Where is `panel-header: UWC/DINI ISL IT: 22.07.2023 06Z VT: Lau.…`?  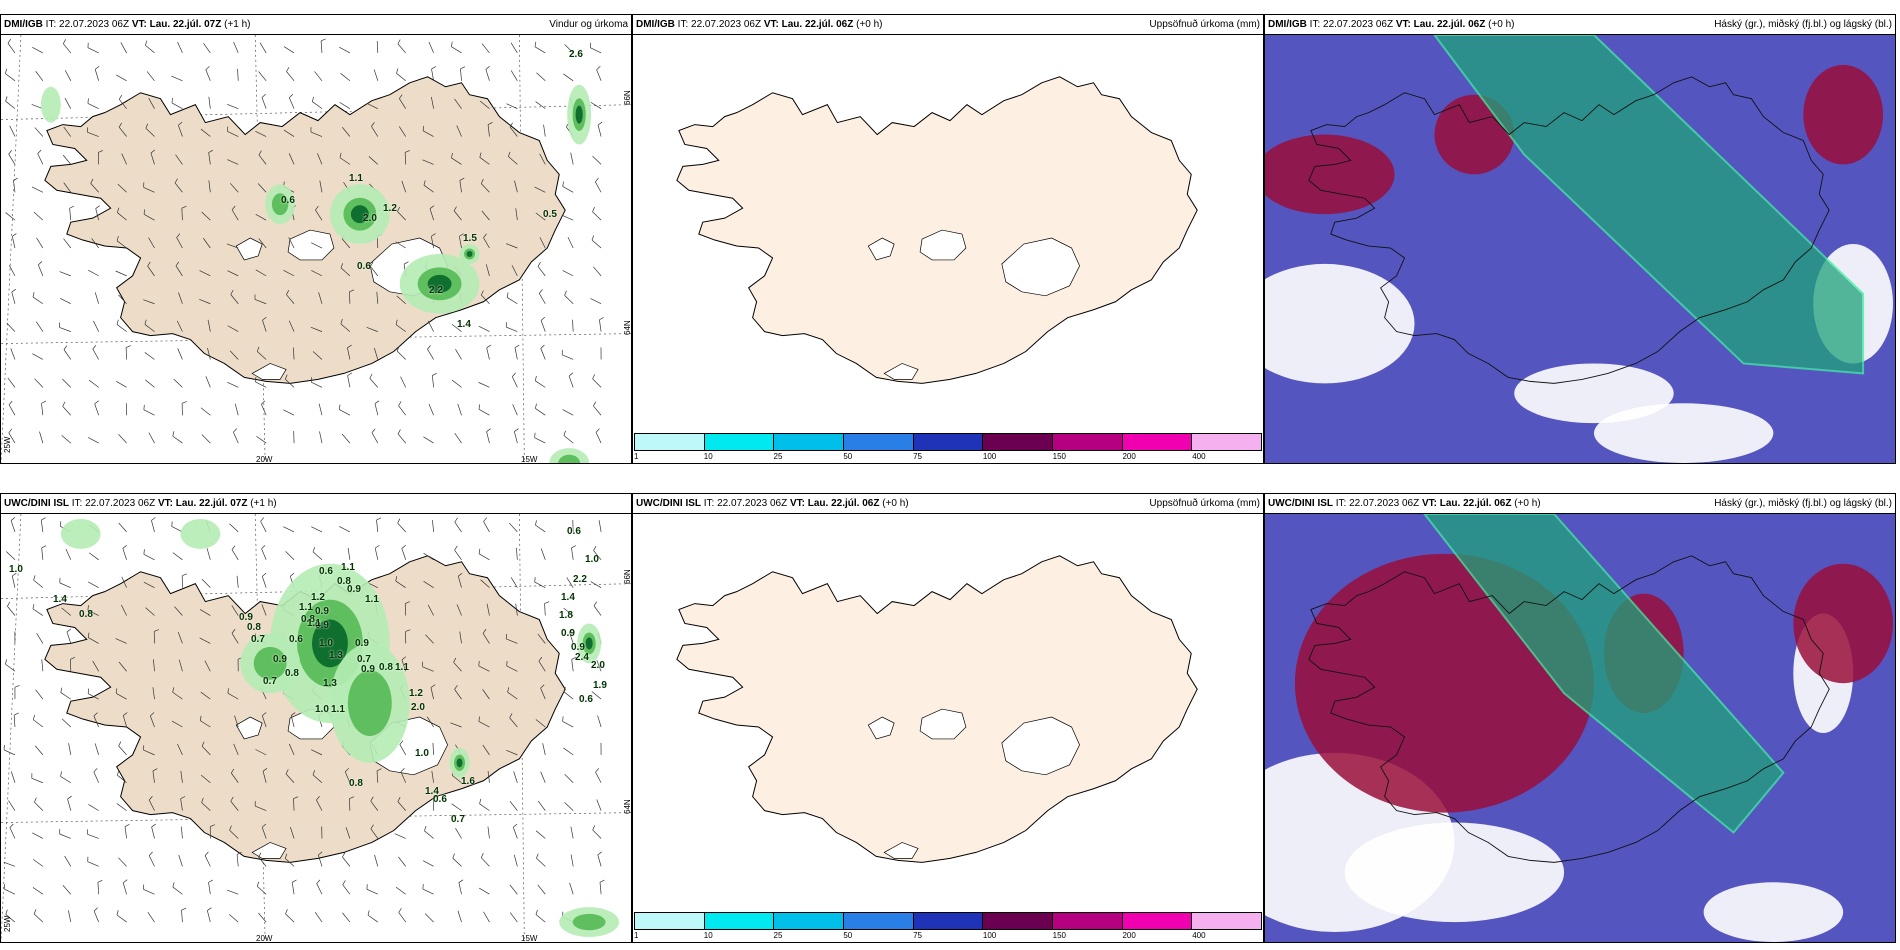
panel-header: UWC/DINI ISL IT: 22.07.2023 06Z VT: Lau.… is located at coordinates (948, 504).